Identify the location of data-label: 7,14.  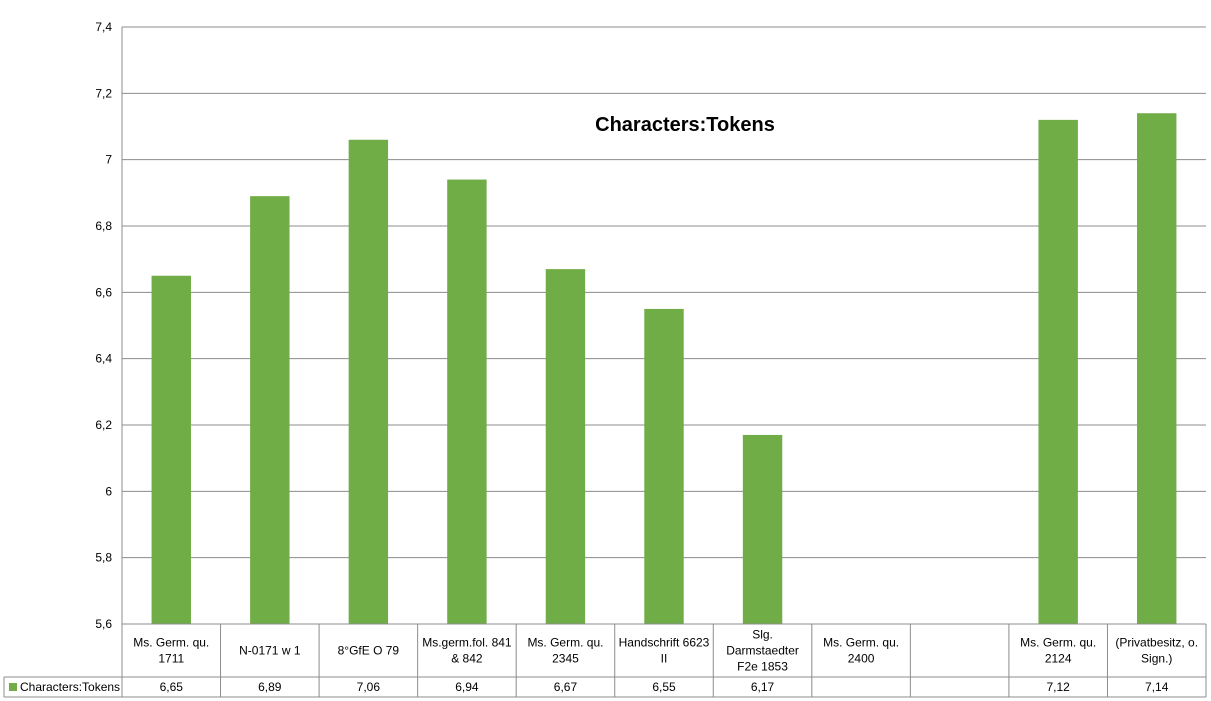
(1157, 687).